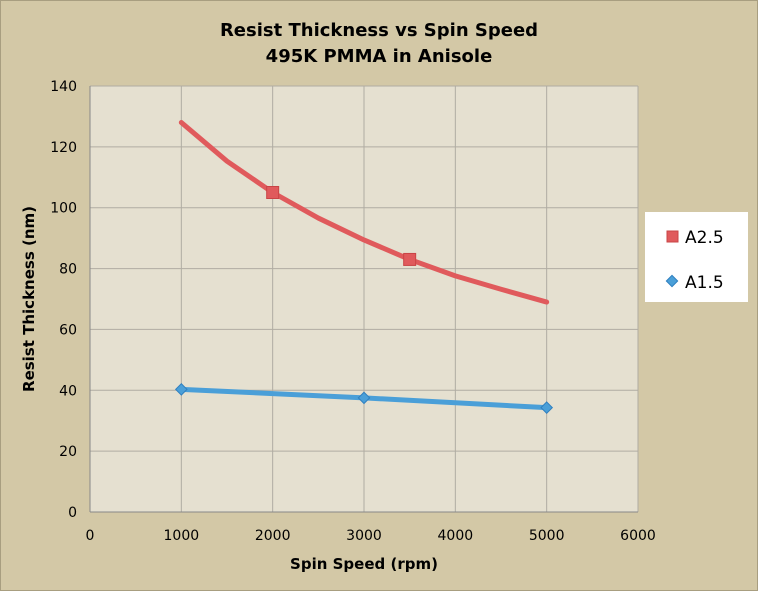 The width and height of the screenshot is (758, 591). What do you see at coordinates (68, 452) in the screenshot?
I see `y-tick-label: 20` at bounding box center [68, 452].